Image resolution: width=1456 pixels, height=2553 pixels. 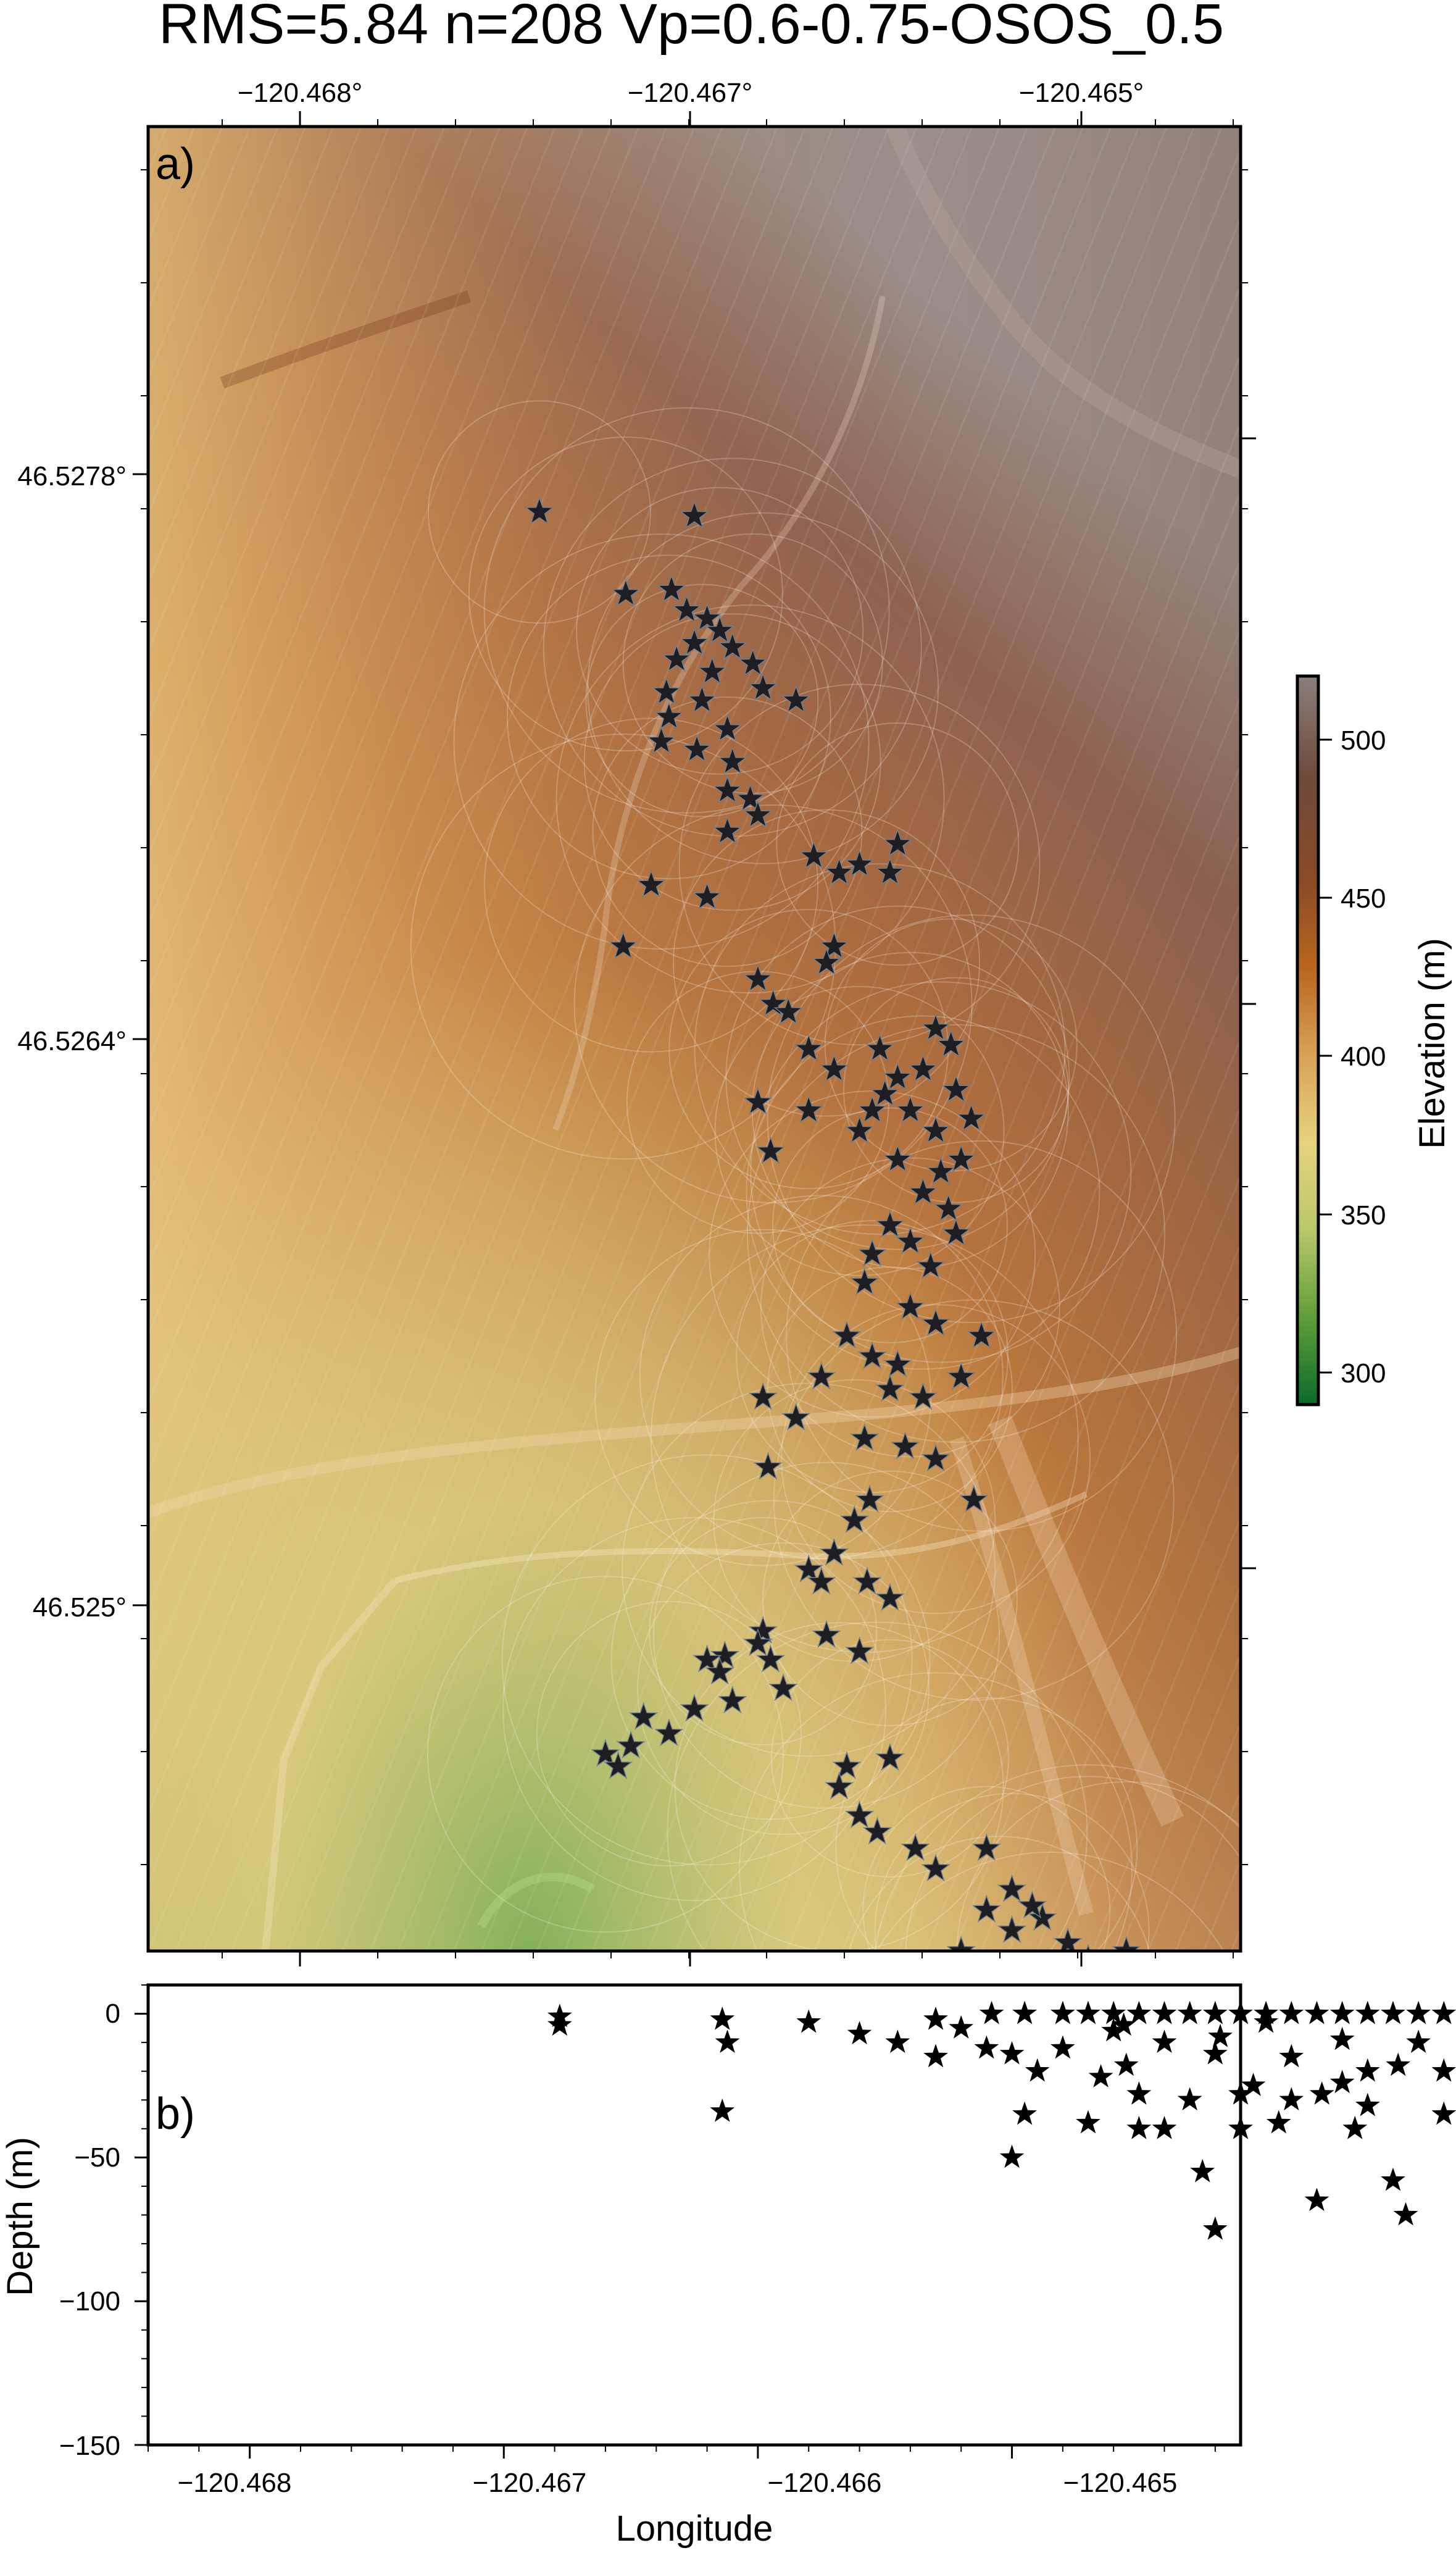 What do you see at coordinates (1308, 1040) in the screenshot?
I see `colorbar-gradient` at bounding box center [1308, 1040].